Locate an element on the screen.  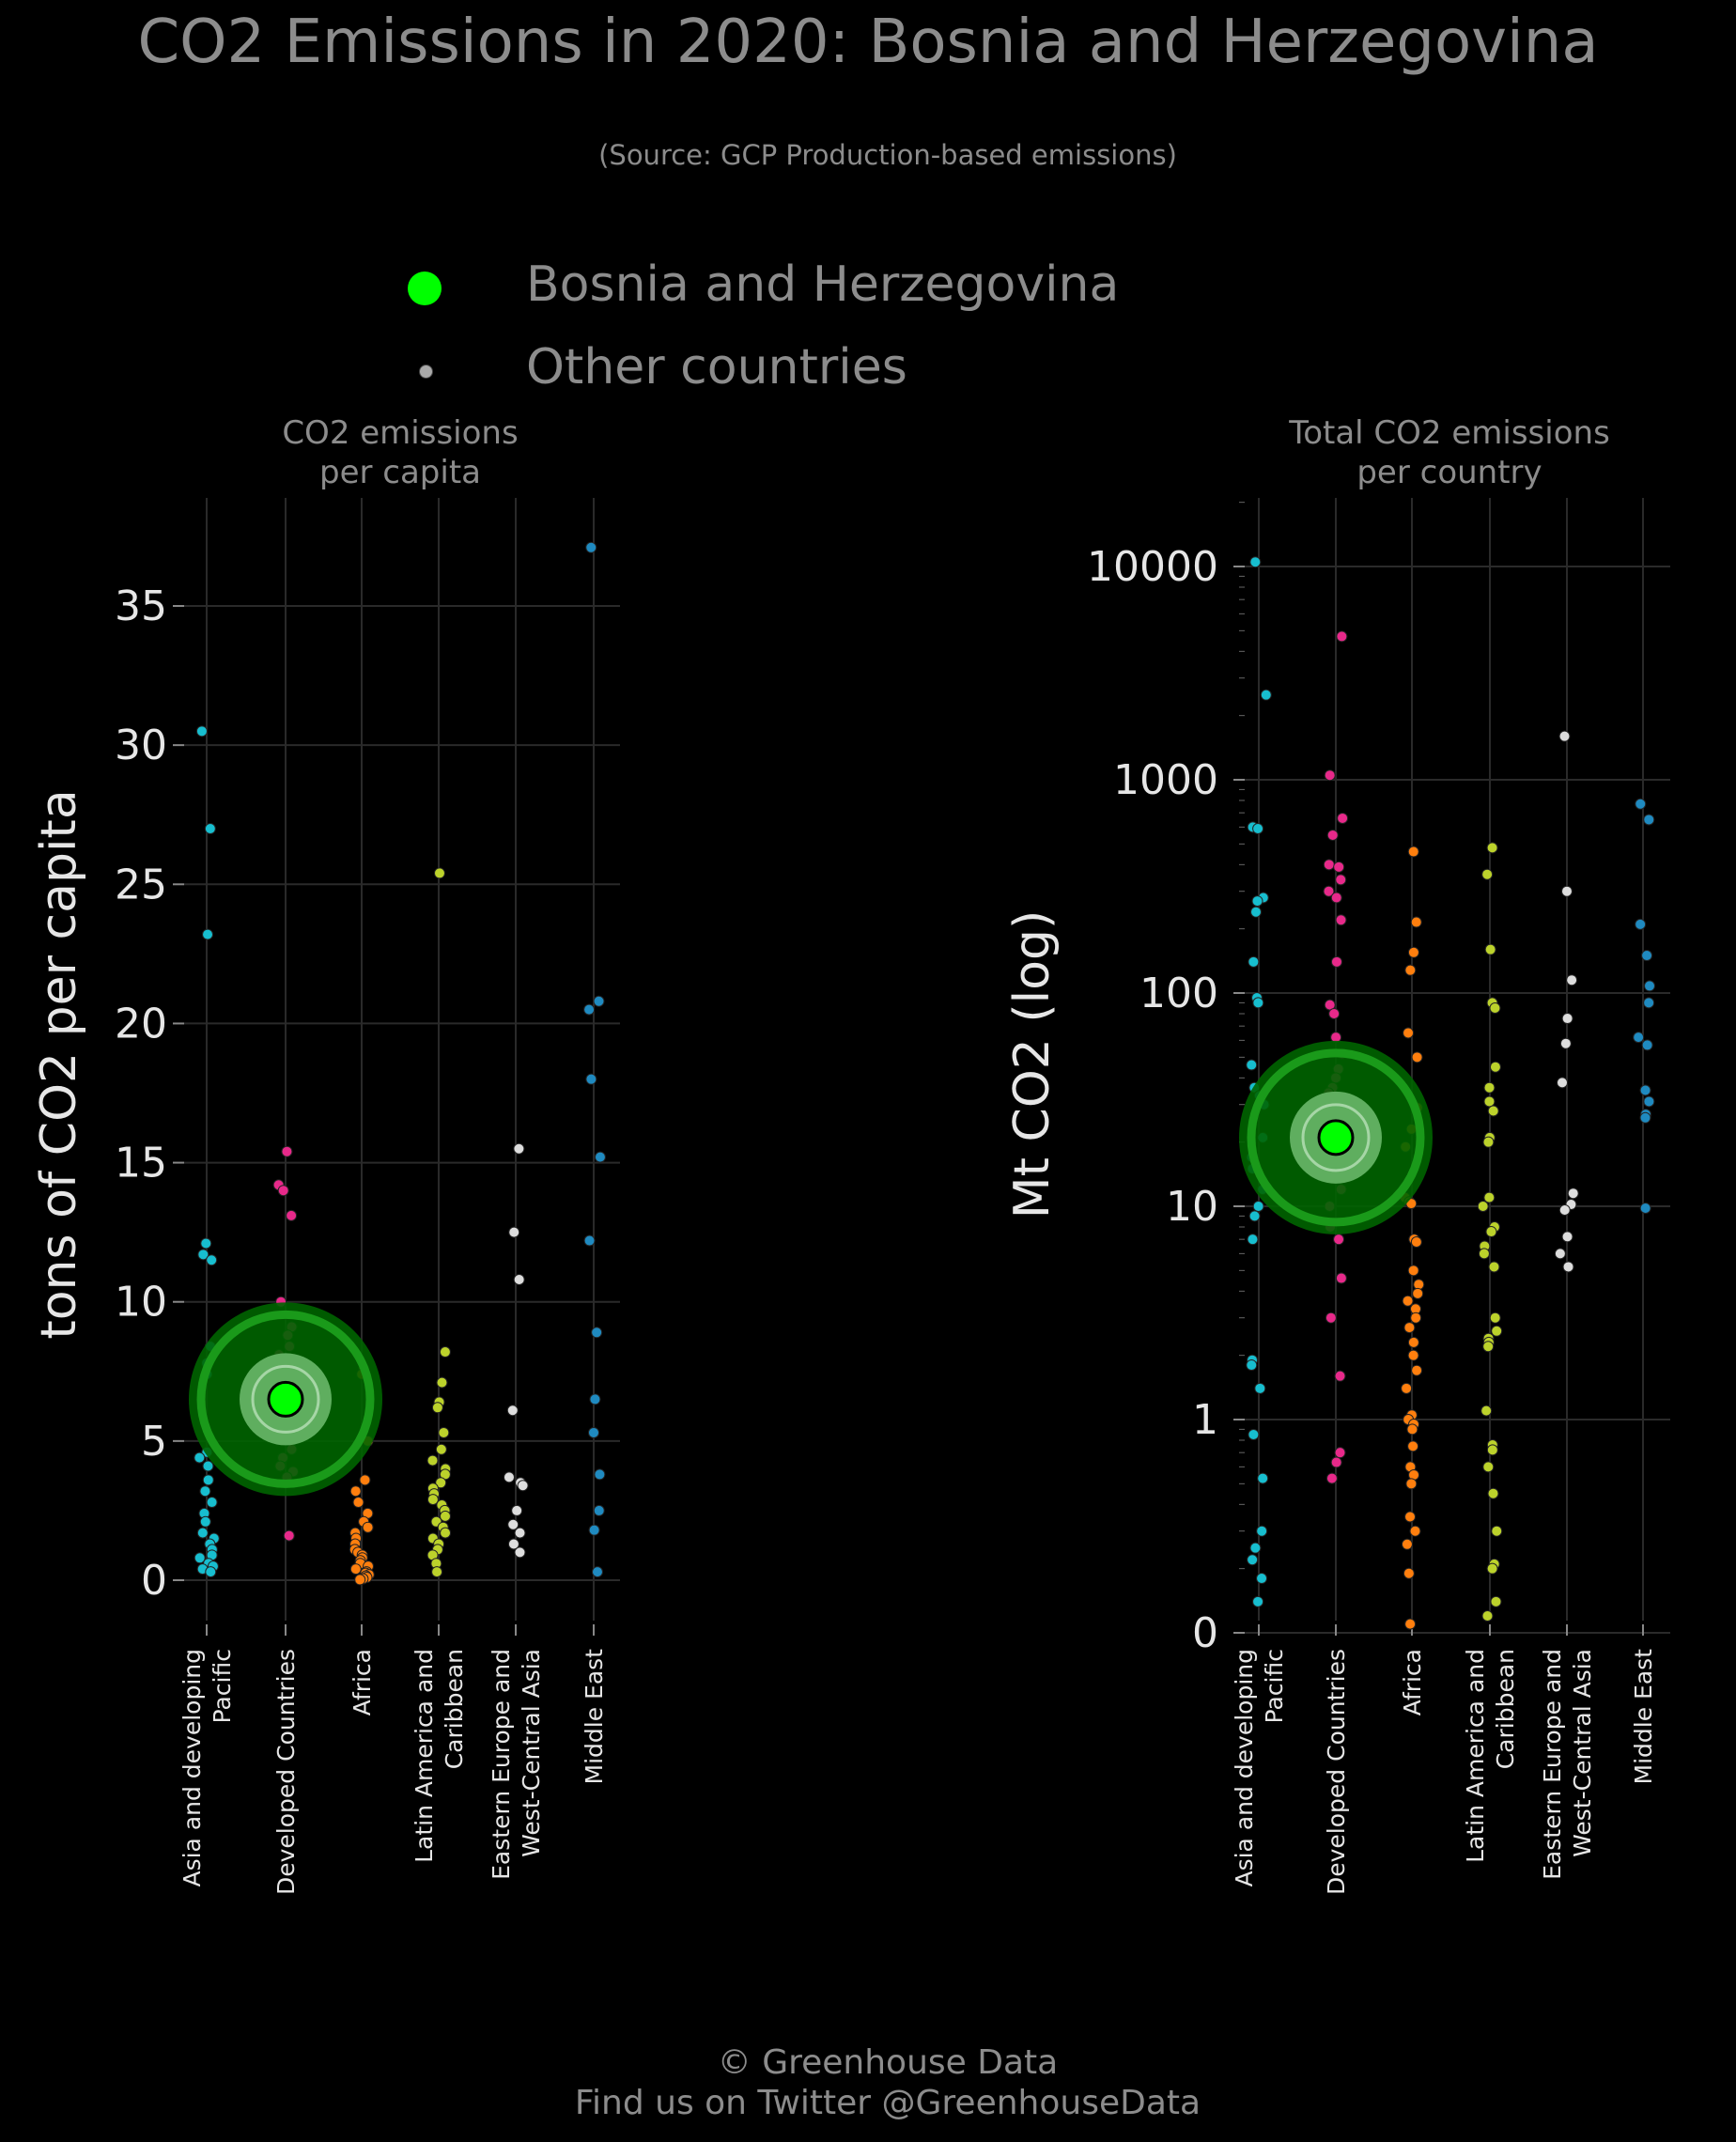
y-axis-label: Mt CO2 (log) is located at coordinates (1032, 1064).